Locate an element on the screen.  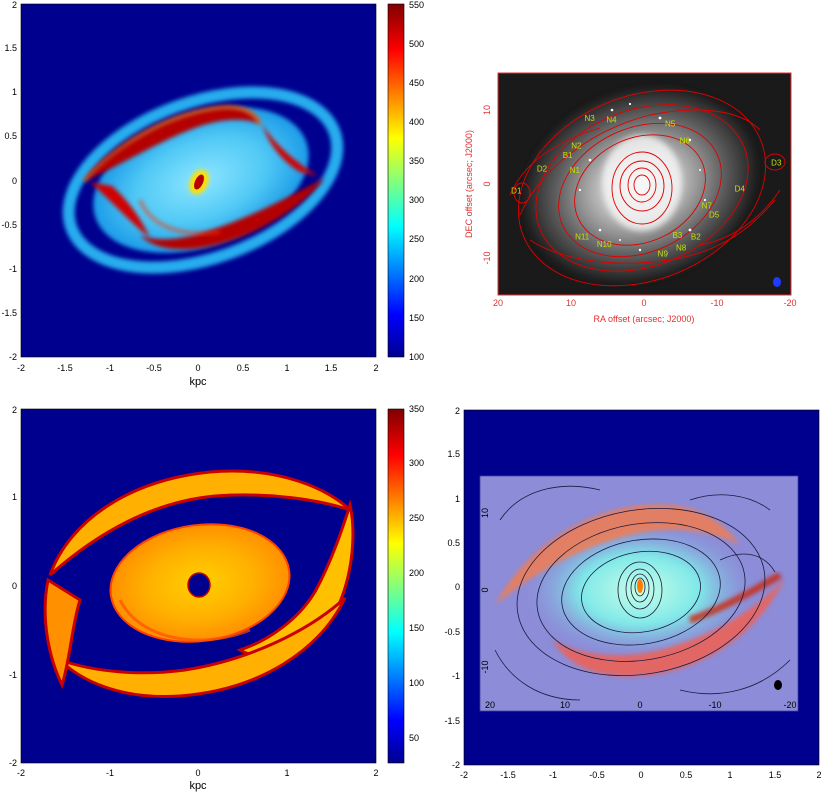
inset-y-tick: 10 is located at coordinates (485, 513).